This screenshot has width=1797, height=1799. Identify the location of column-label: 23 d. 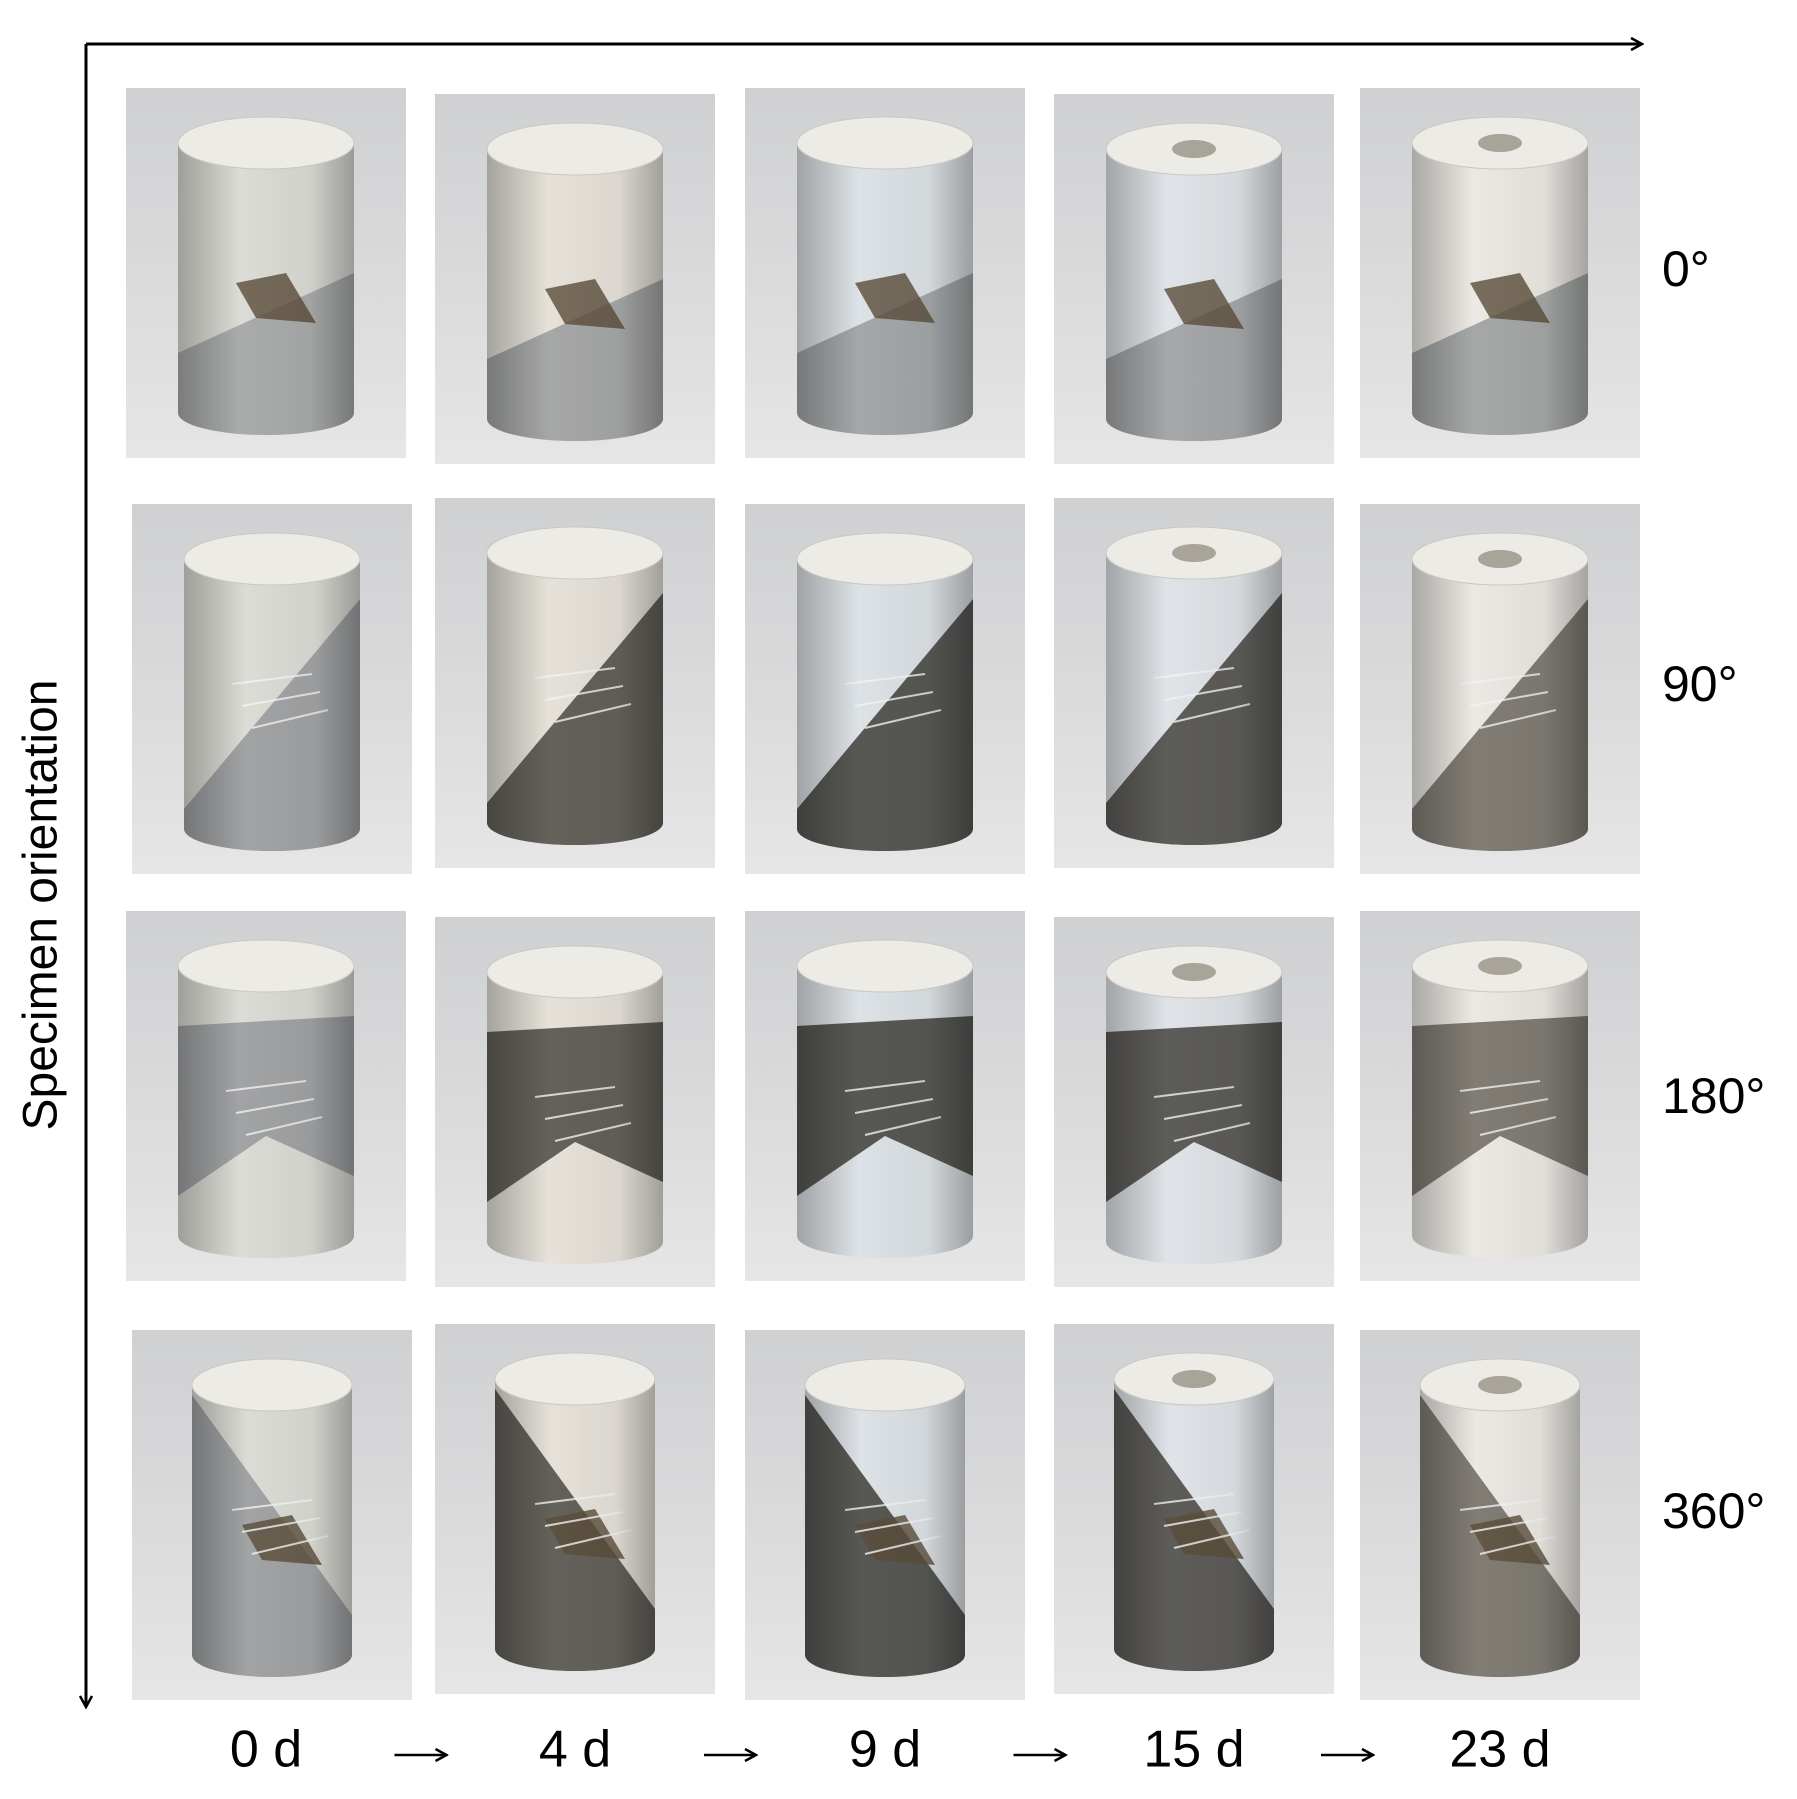
(1499, 1750).